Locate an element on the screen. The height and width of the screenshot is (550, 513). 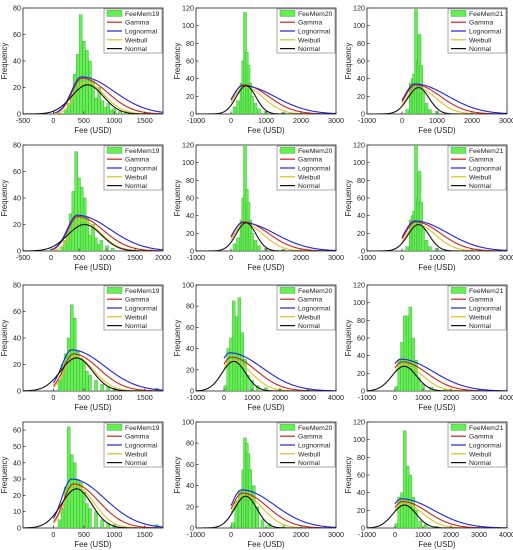
y-tick-label: 50 is located at coordinates (17, 446).